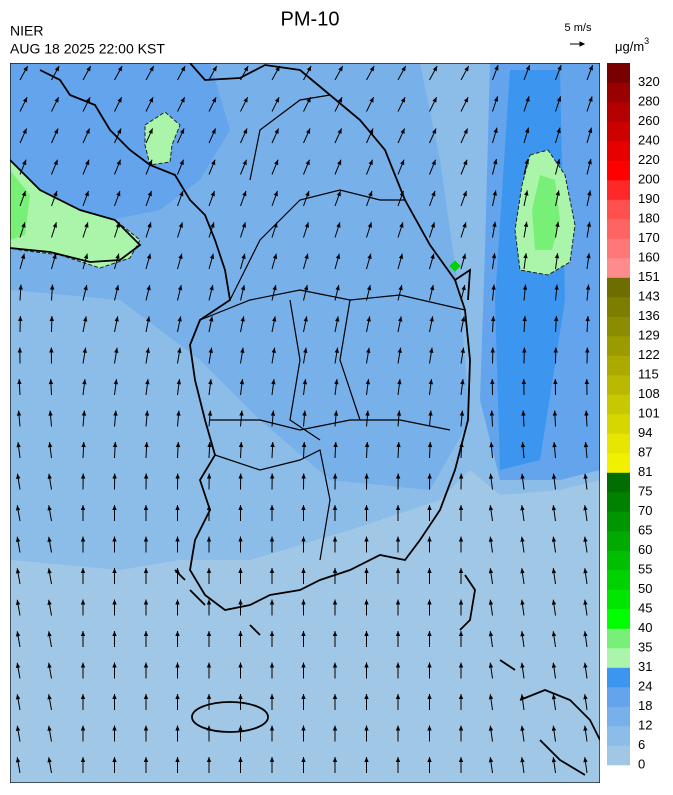  I want to click on colorbar-label: 70, so click(645, 510).